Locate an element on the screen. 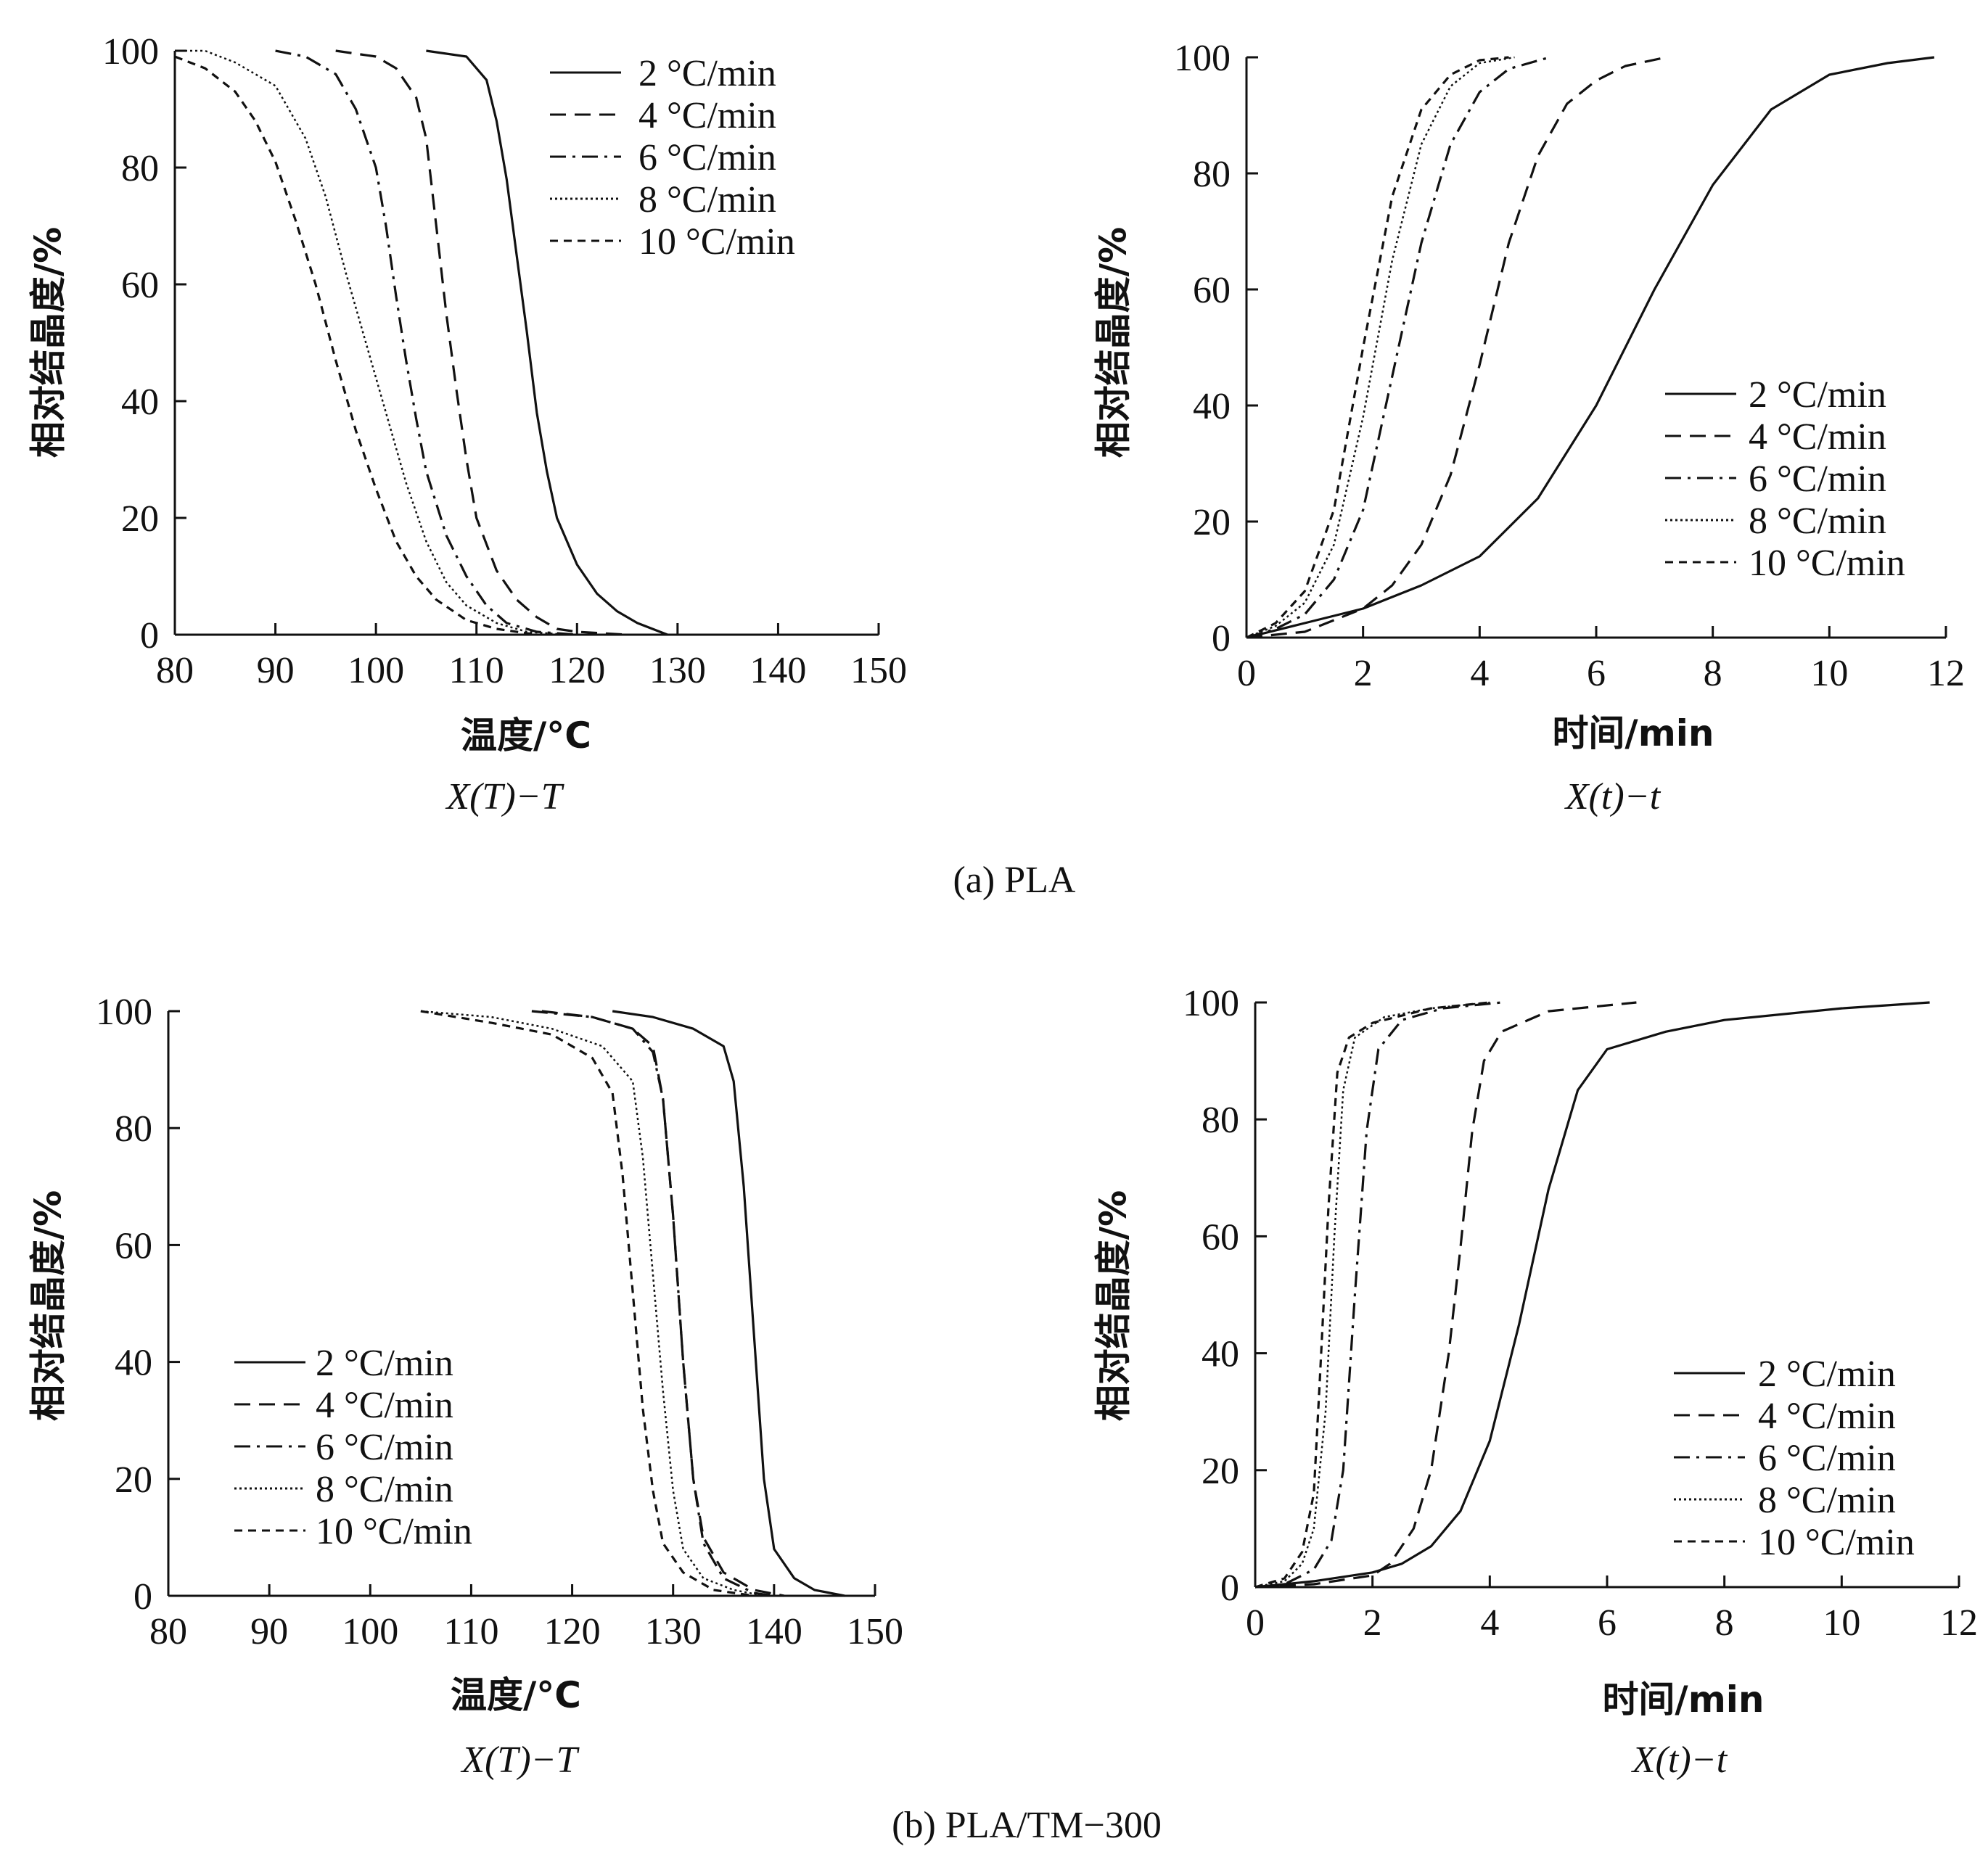 The height and width of the screenshot is (1870, 1988). caption-a: (a) PLA is located at coordinates (1014, 881).